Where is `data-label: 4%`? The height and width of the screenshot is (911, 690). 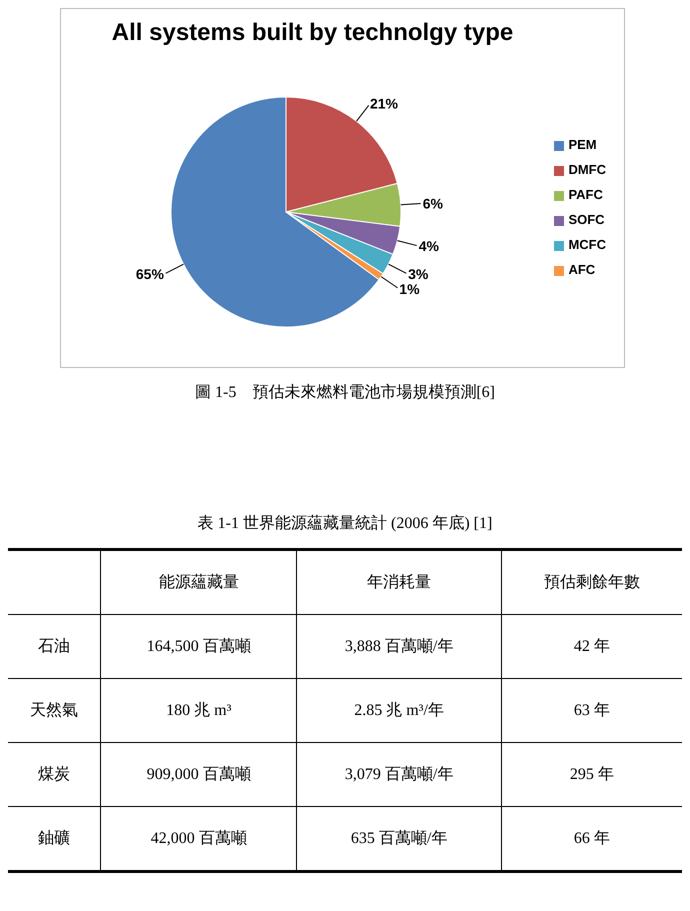 data-label: 4% is located at coordinates (429, 246).